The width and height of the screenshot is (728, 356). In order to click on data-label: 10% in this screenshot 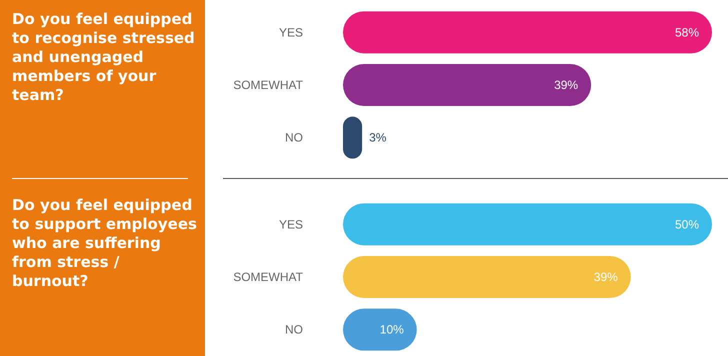, I will do `click(392, 329)`.